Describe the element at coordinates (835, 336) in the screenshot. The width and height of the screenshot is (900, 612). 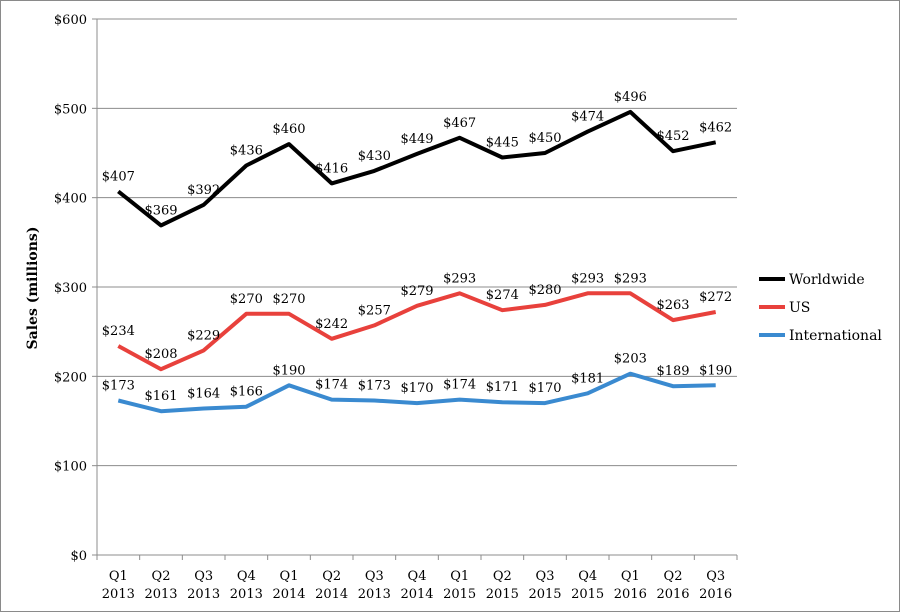
I see `legend-label: International` at that location.